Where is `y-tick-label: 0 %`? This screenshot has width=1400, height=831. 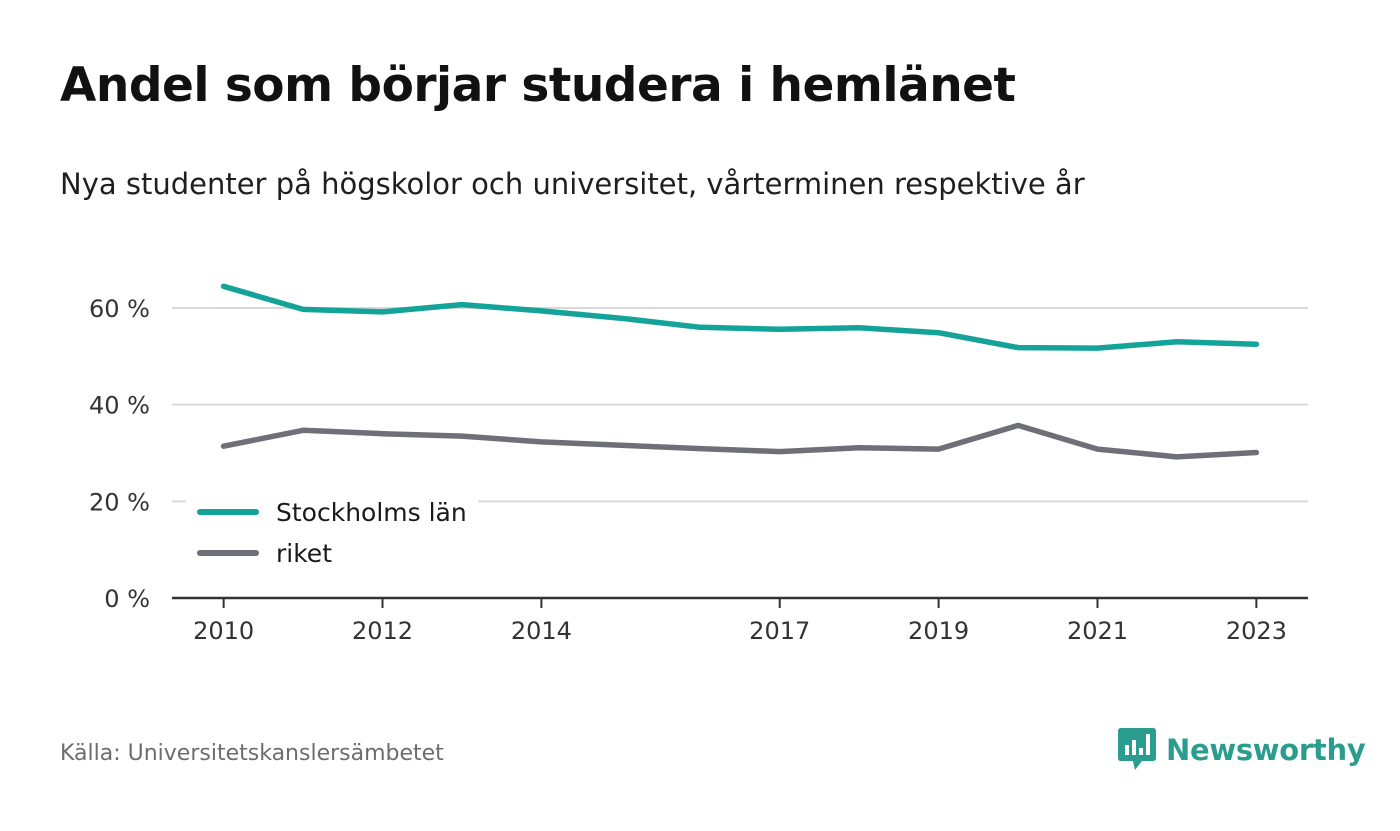
y-tick-label: 0 % is located at coordinates (127, 599).